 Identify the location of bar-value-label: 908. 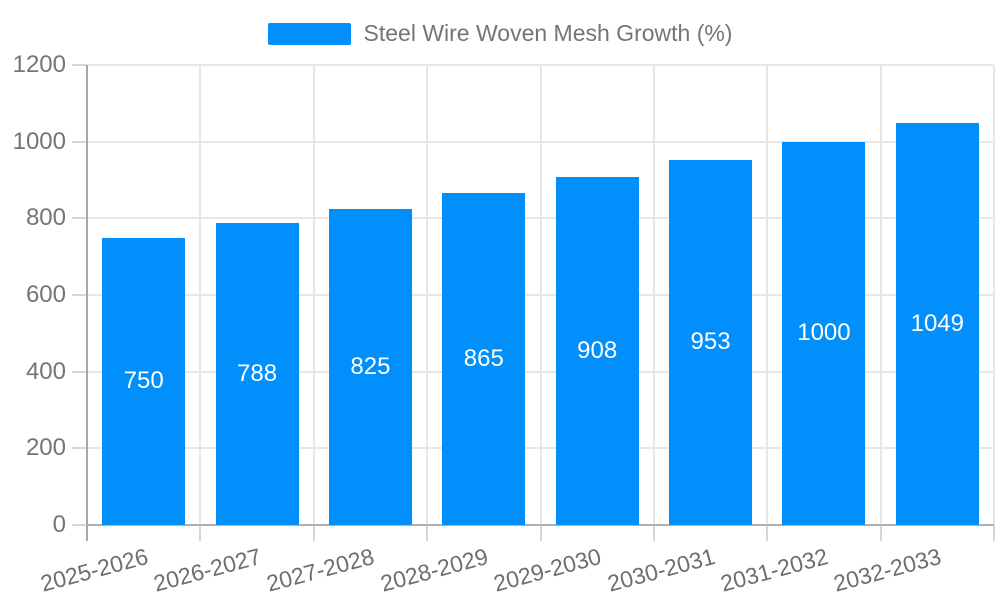
(597, 350).